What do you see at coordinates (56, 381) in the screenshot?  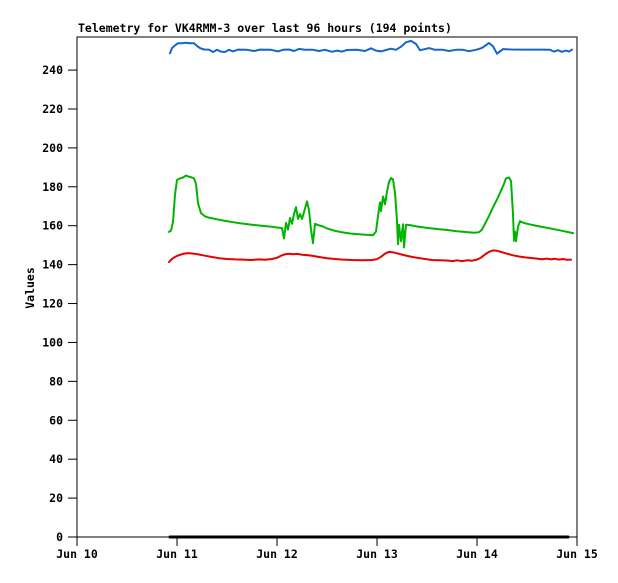 I see `y-tick-label: 80` at bounding box center [56, 381].